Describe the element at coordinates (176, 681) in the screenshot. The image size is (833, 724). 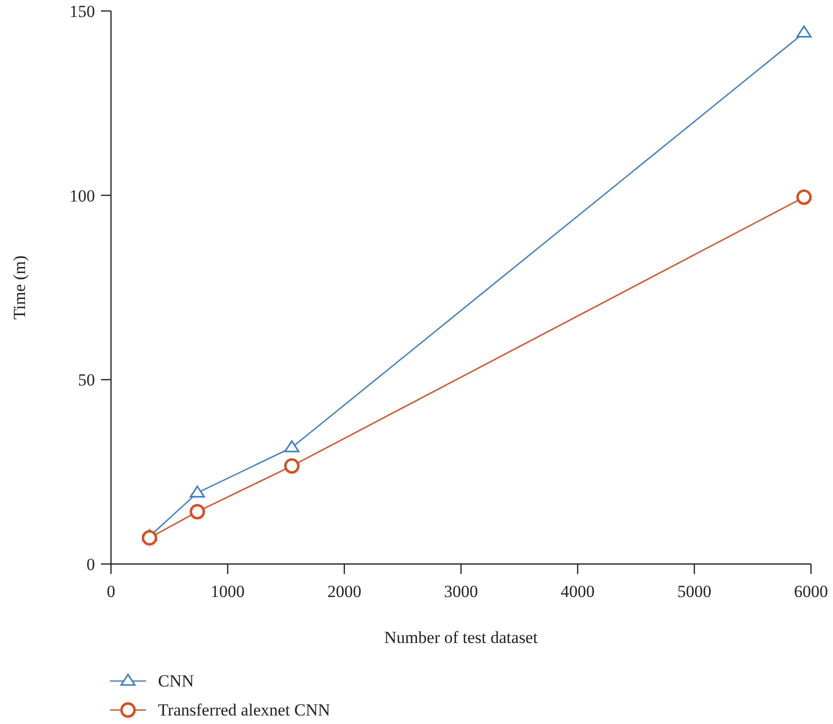
I see `legend-label: CNN` at that location.